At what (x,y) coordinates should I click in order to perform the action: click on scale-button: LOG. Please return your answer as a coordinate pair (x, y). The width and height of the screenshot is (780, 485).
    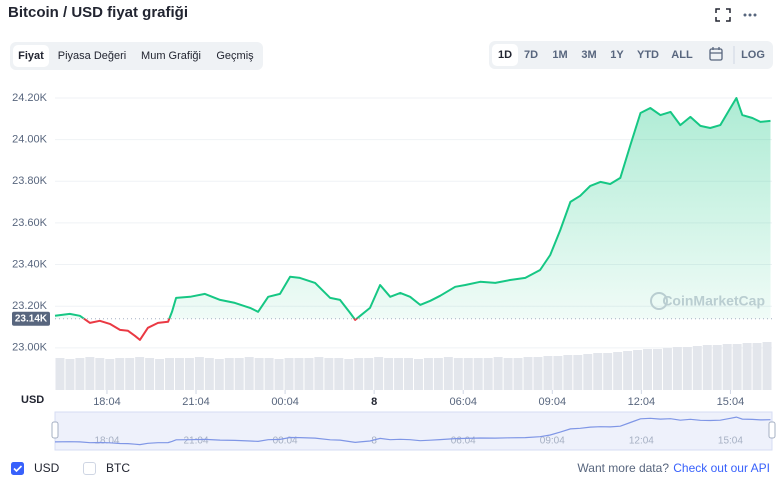
    Looking at the image, I should click on (753, 55).